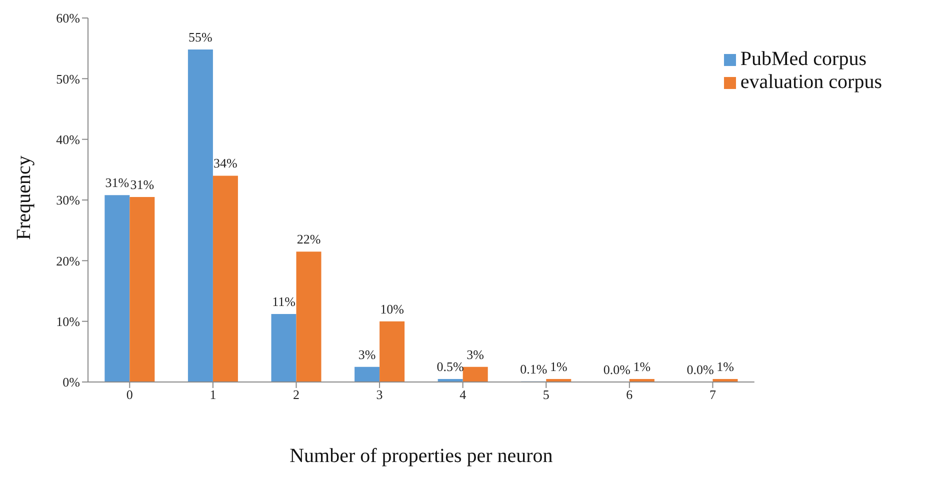 The image size is (940, 480). What do you see at coordinates (630, 394) in the screenshot?
I see `x-tick-label: 6` at bounding box center [630, 394].